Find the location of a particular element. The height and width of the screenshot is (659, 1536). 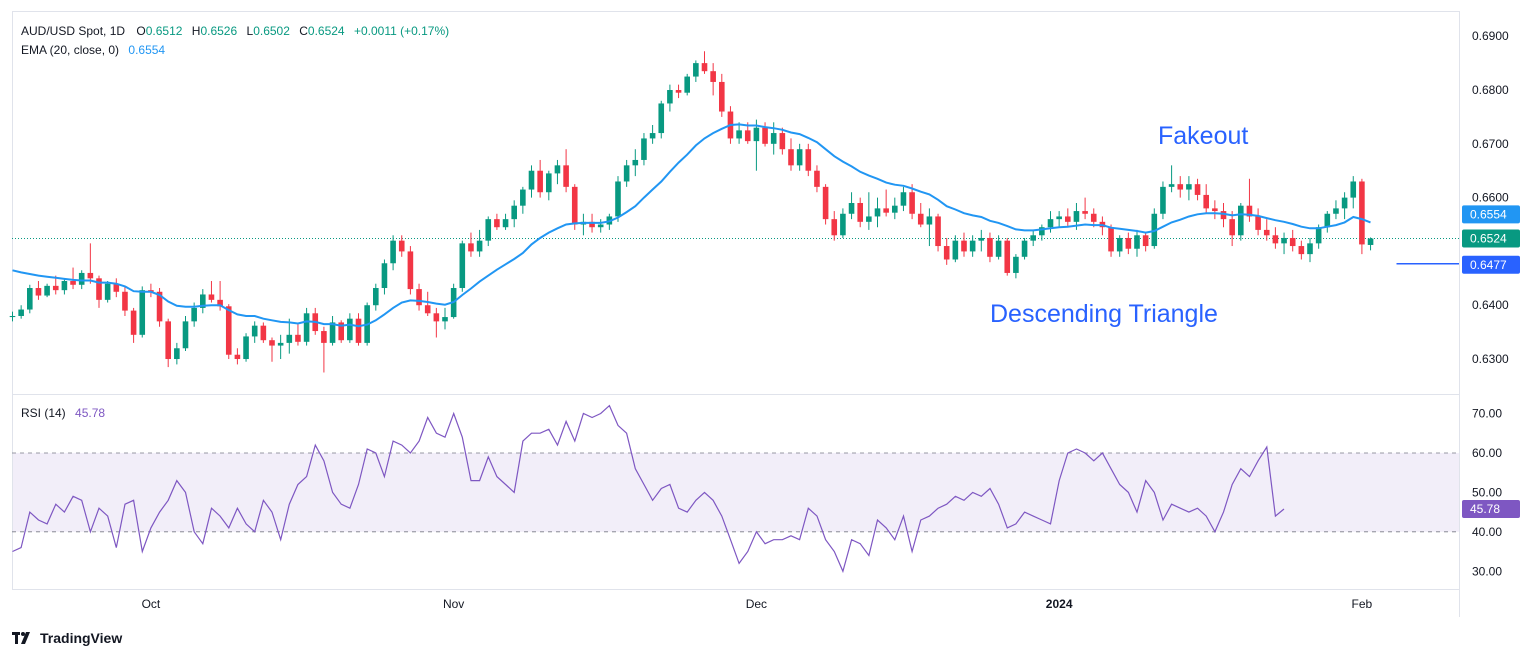

time-tick-label: Nov is located at coordinates (453, 604).